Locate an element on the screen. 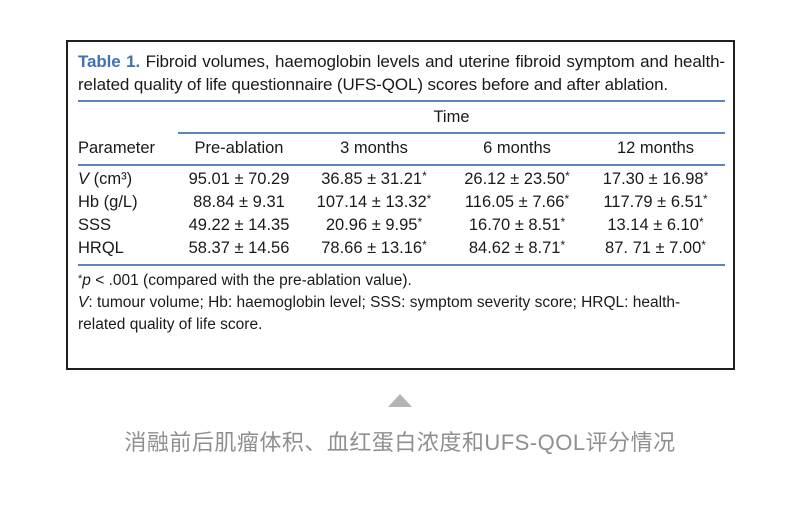 The width and height of the screenshot is (800, 515). title-divider-rule is located at coordinates (401, 101).